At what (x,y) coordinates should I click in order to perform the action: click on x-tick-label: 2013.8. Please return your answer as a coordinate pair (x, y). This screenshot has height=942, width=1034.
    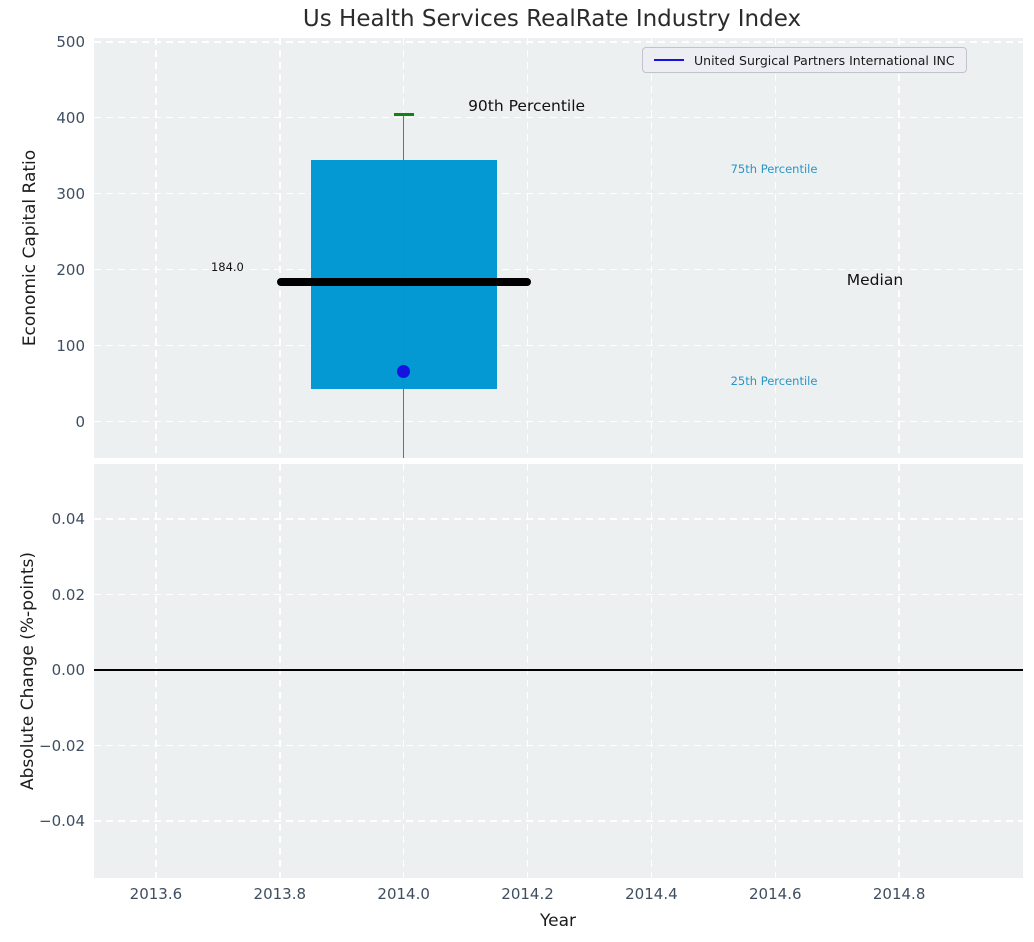
    Looking at the image, I should click on (280, 894).